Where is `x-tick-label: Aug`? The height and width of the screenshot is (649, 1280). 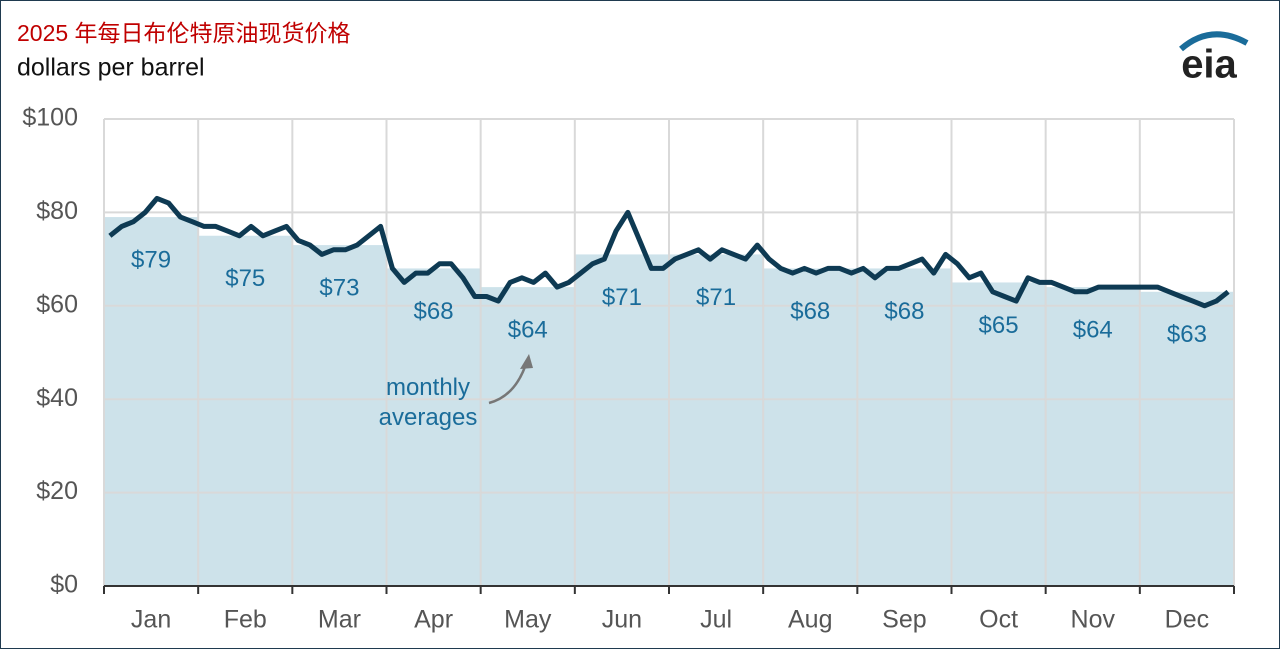
x-tick-label: Aug is located at coordinates (810, 620).